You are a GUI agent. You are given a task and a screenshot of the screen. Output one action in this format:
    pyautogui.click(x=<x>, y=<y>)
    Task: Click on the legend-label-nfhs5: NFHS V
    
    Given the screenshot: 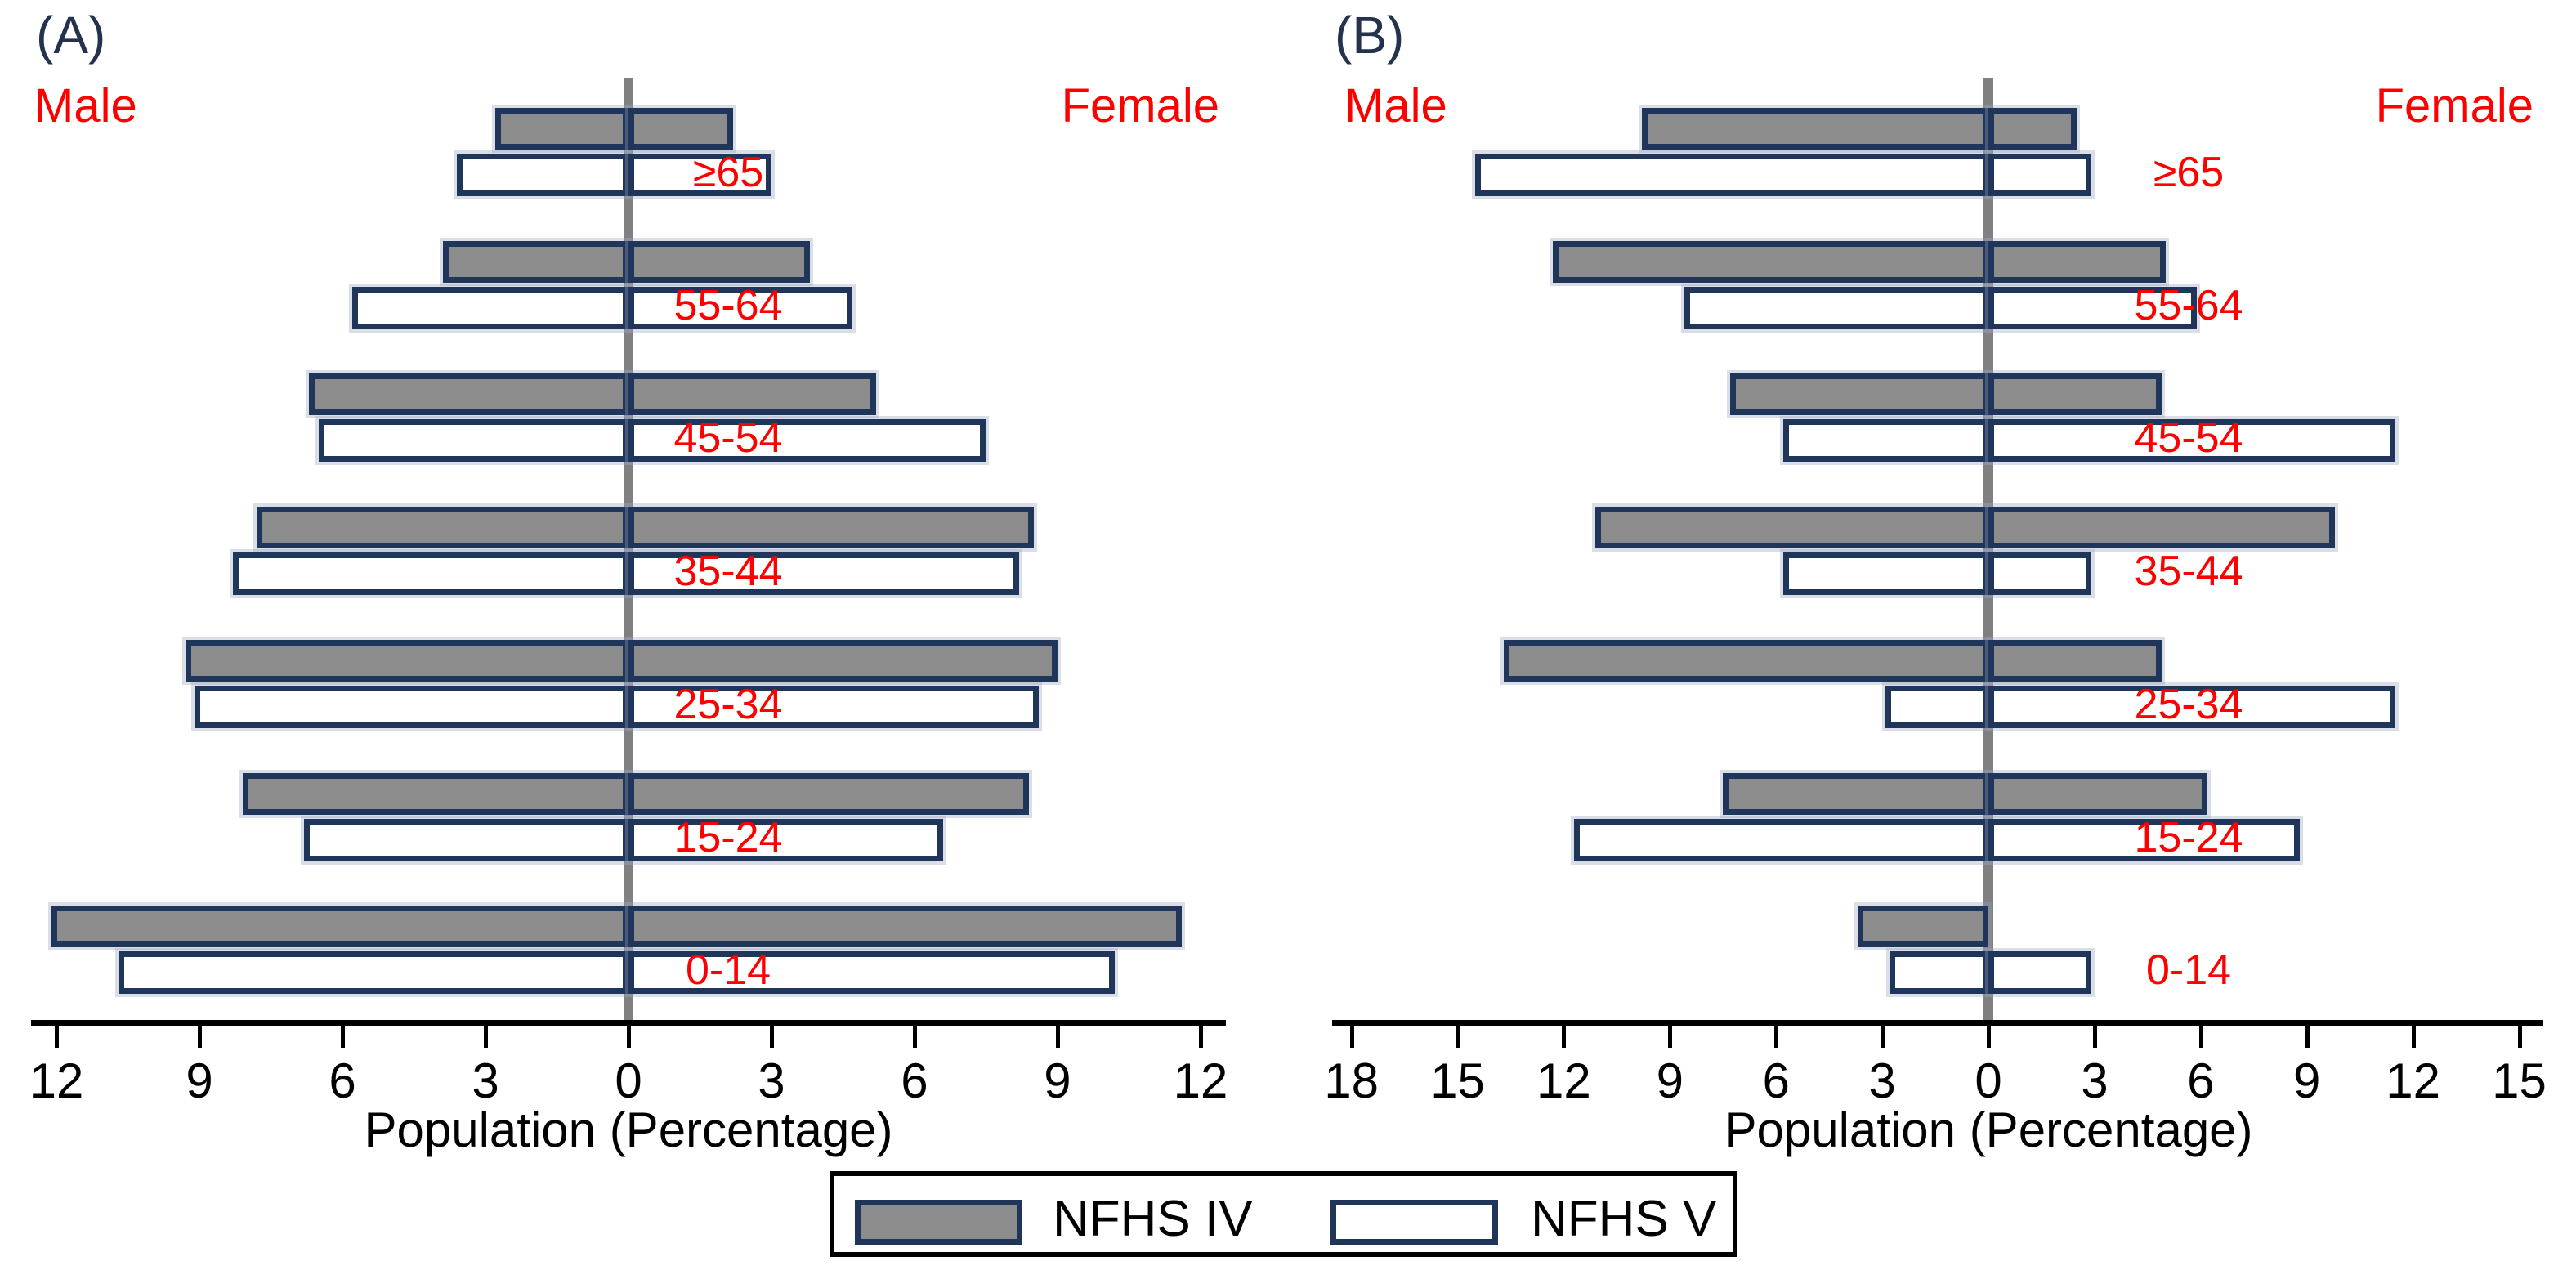 What is the action you would take?
    pyautogui.click(x=1624, y=1219)
    